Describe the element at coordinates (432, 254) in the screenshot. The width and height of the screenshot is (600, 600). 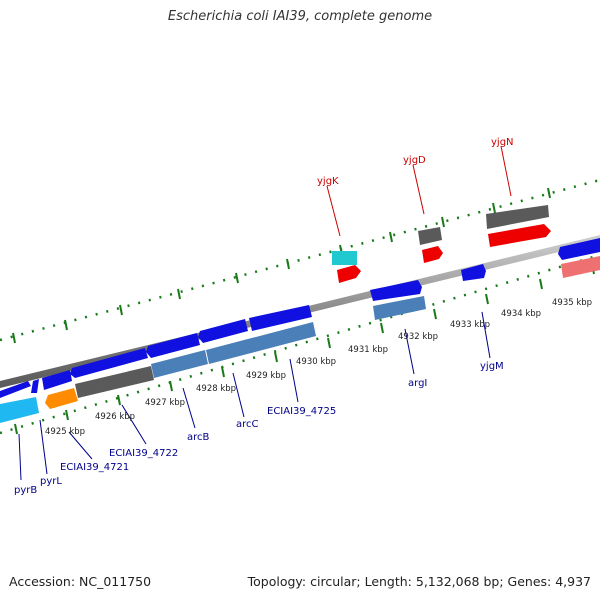
I see `gene-red-yjgD` at that location.